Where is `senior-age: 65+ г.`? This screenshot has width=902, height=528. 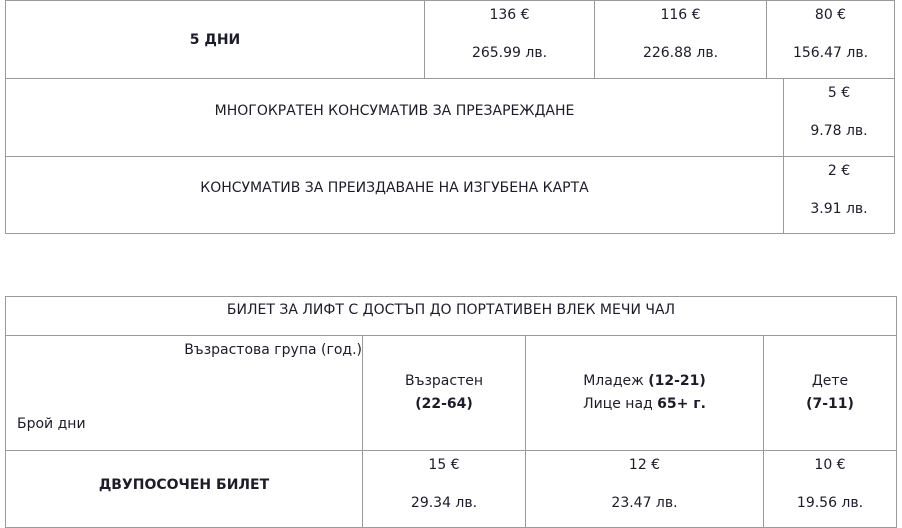 senior-age: 65+ г. is located at coordinates (681, 404).